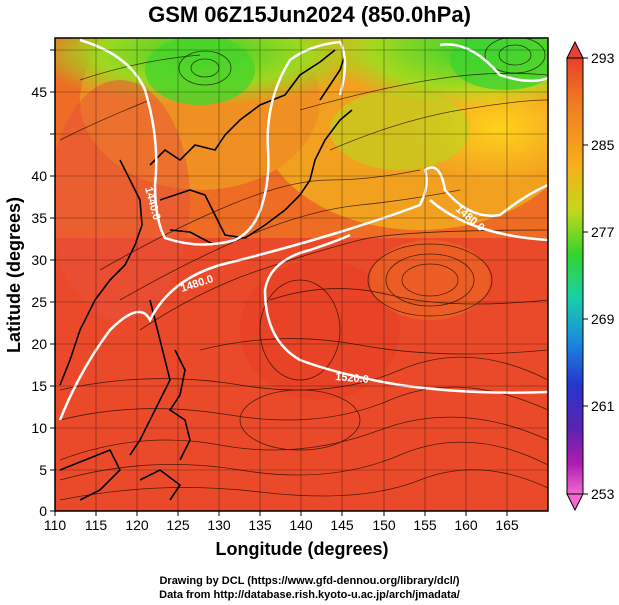 Image resolution: width=619 pixels, height=605 pixels. What do you see at coordinates (260, 525) in the screenshot?
I see `x-tick-label: 135` at bounding box center [260, 525].